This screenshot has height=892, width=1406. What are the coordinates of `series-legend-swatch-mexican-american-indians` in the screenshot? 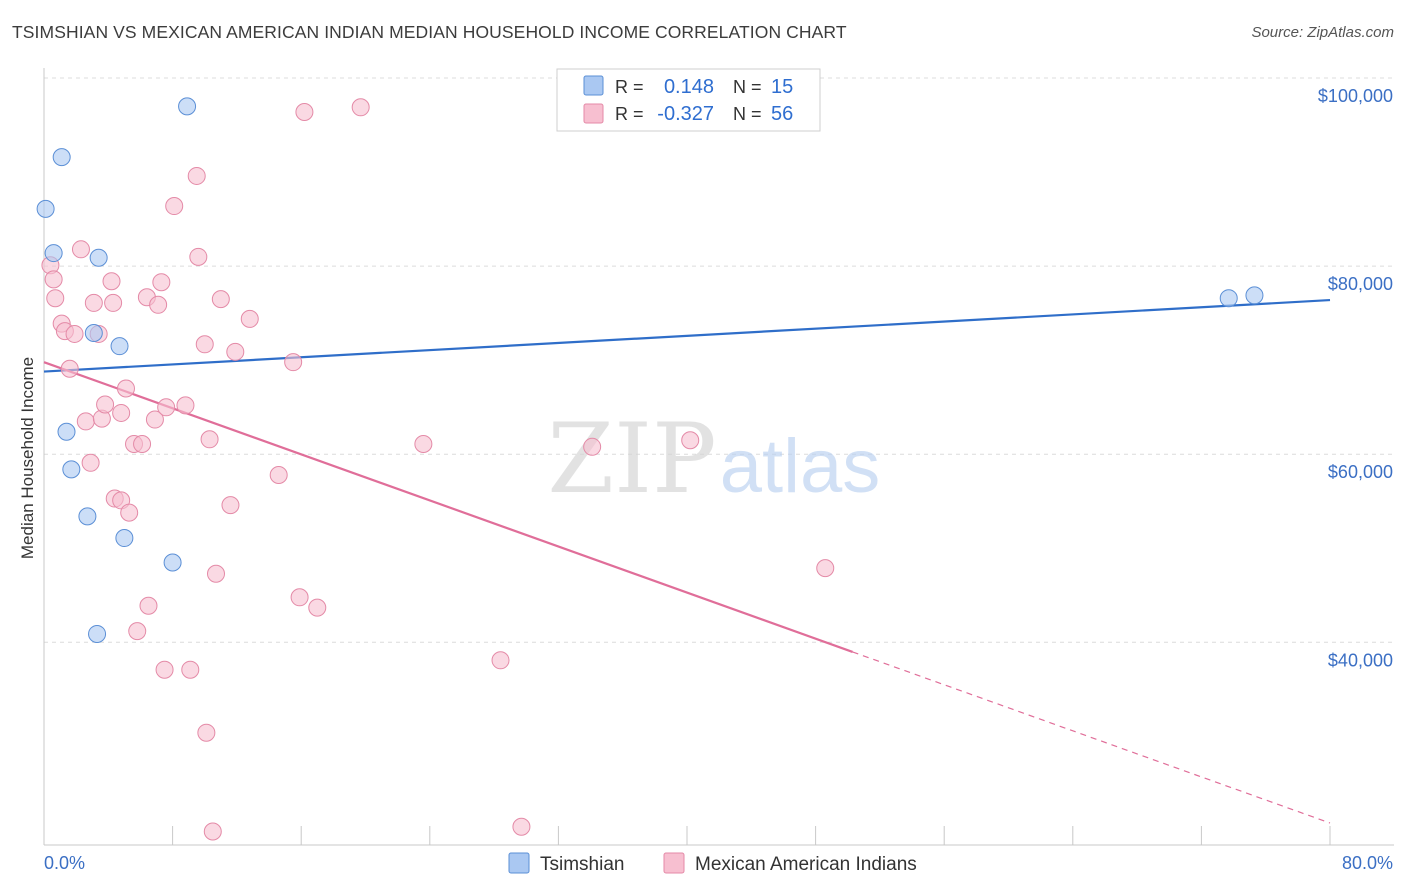 It's located at (674, 863).